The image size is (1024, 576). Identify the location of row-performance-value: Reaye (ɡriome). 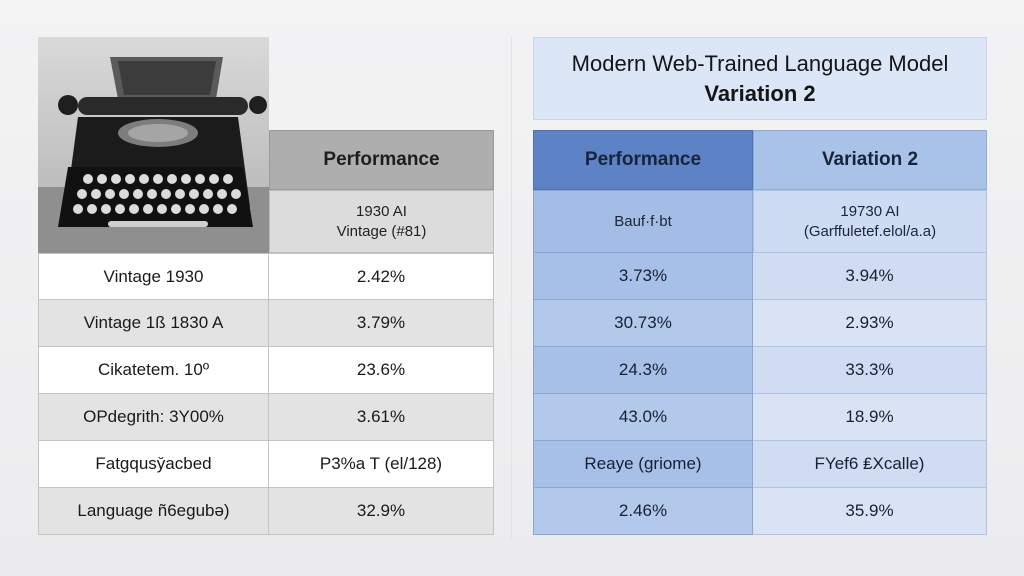
(643, 464).